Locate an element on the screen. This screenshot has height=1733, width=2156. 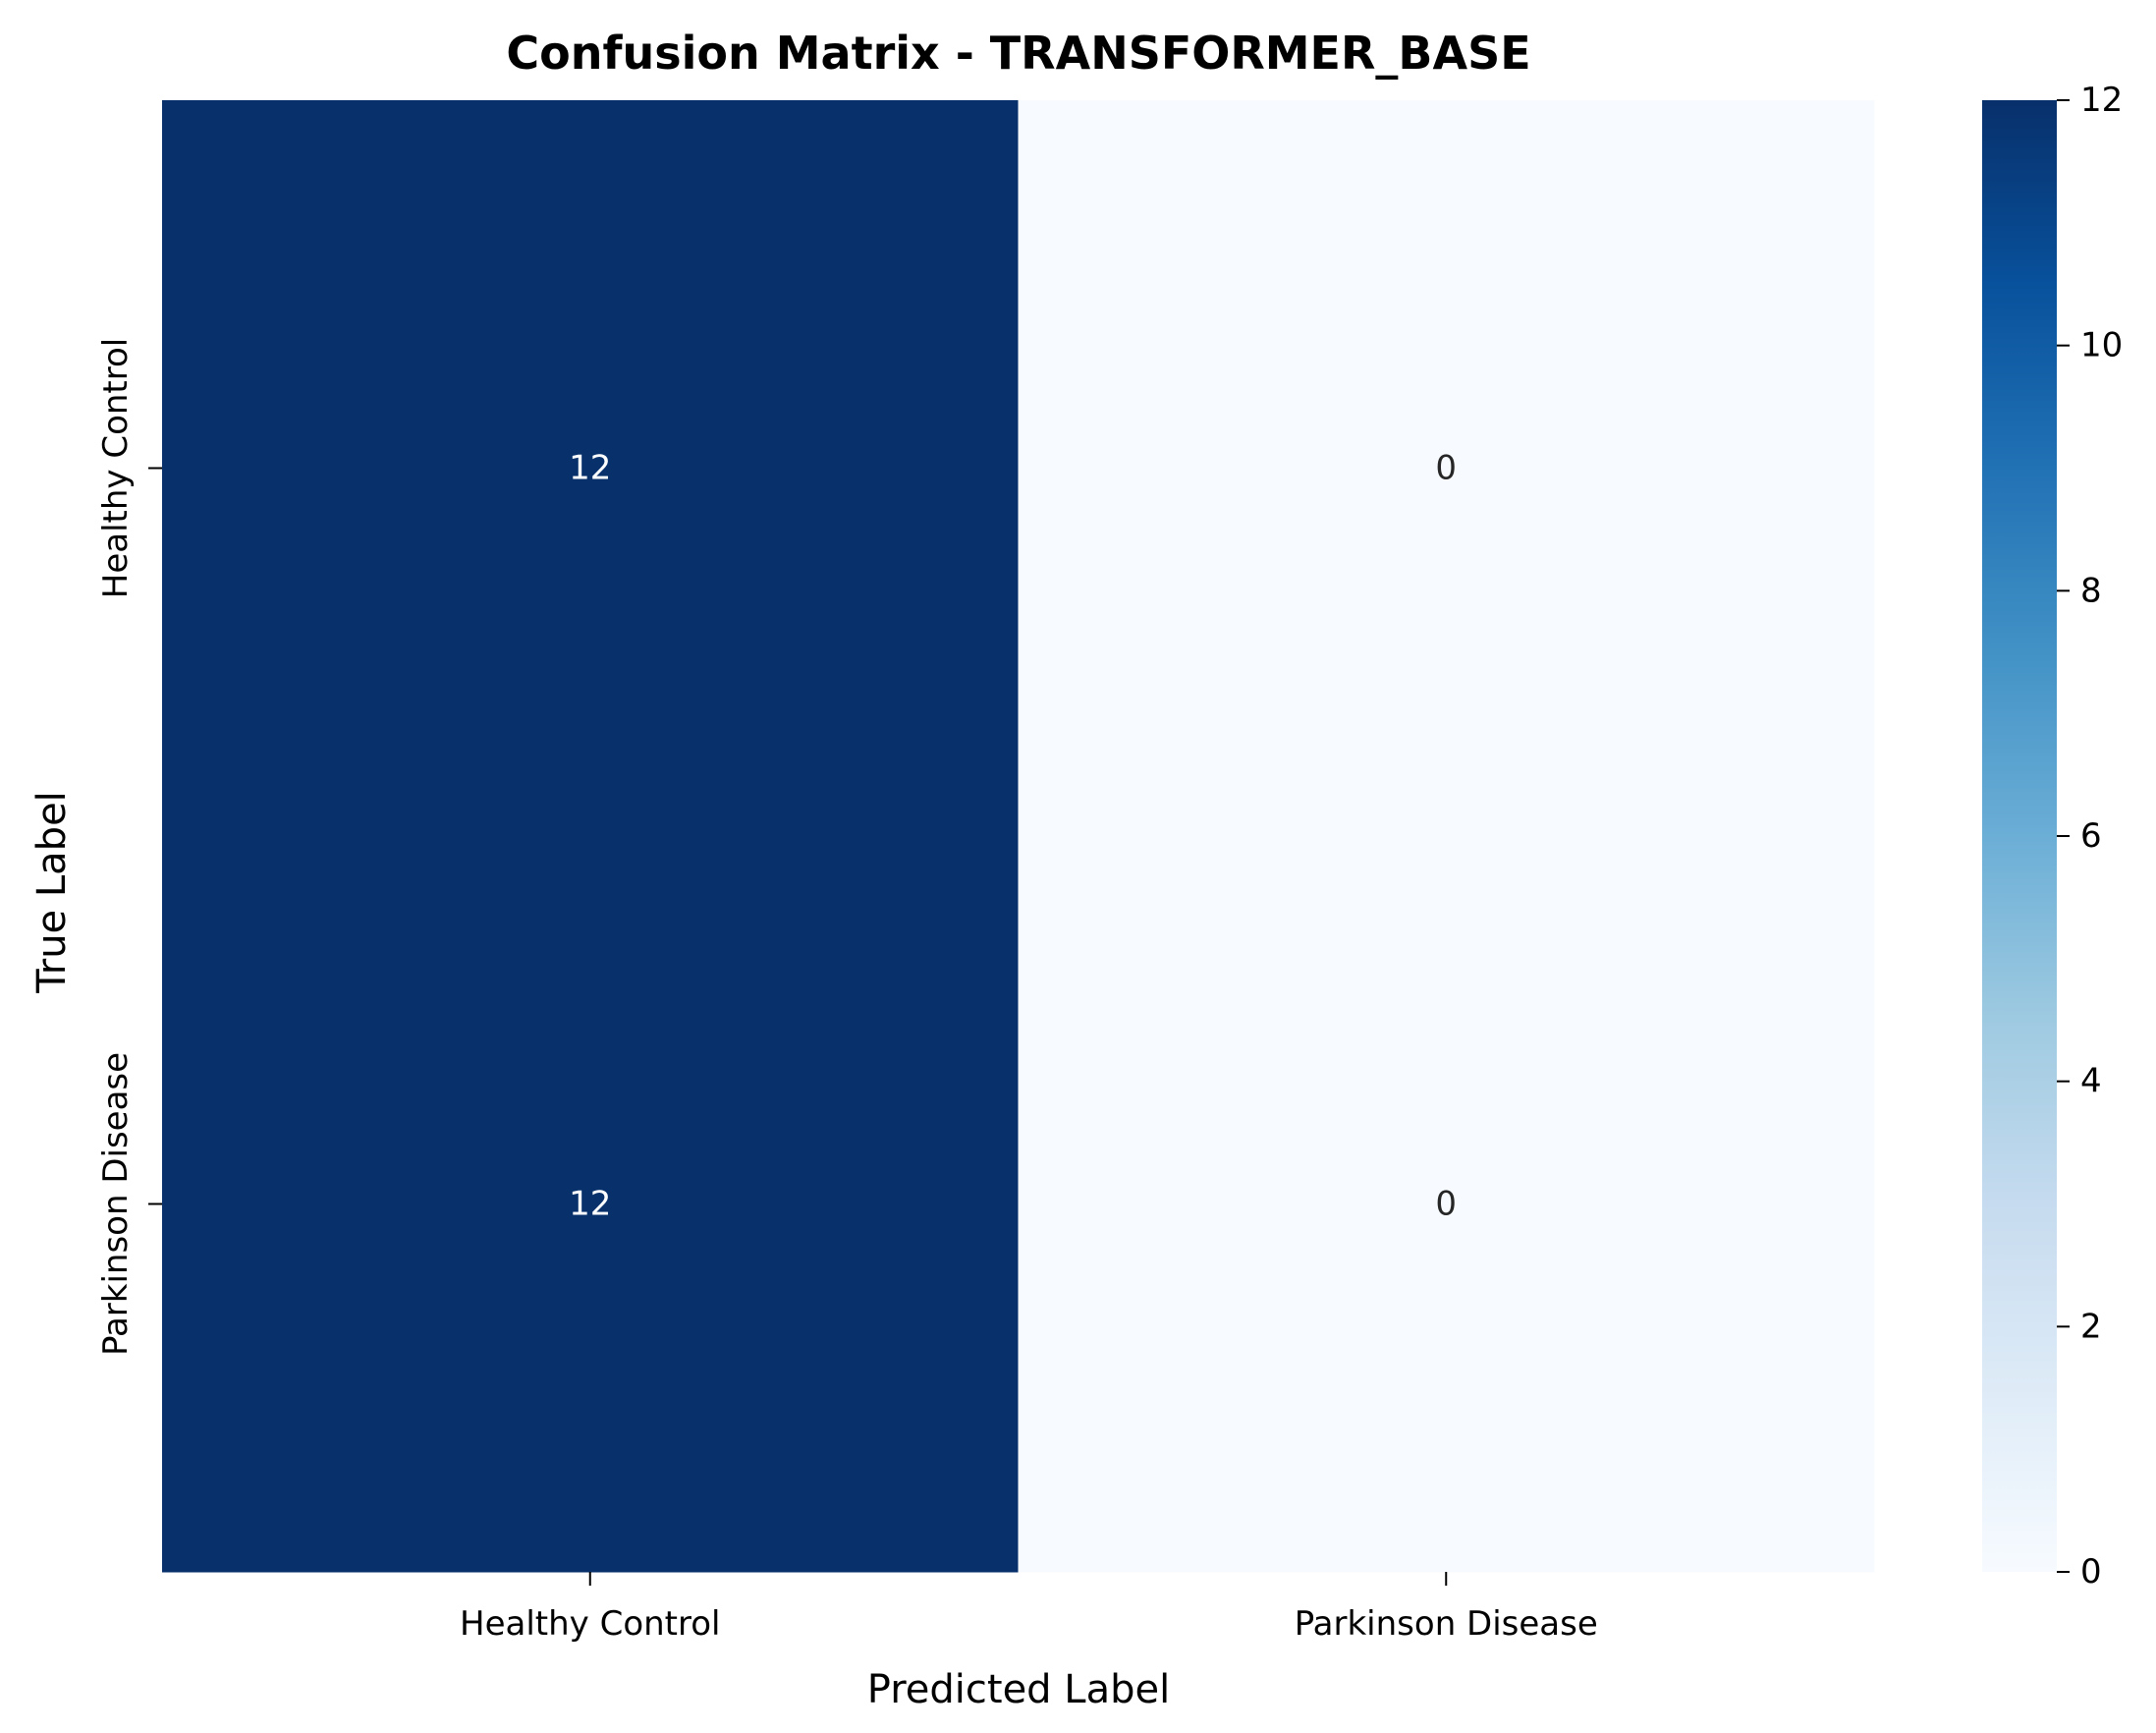
colorbar-ticks: 0 2 4 6 8 10 12 is located at coordinates (2090, 836).